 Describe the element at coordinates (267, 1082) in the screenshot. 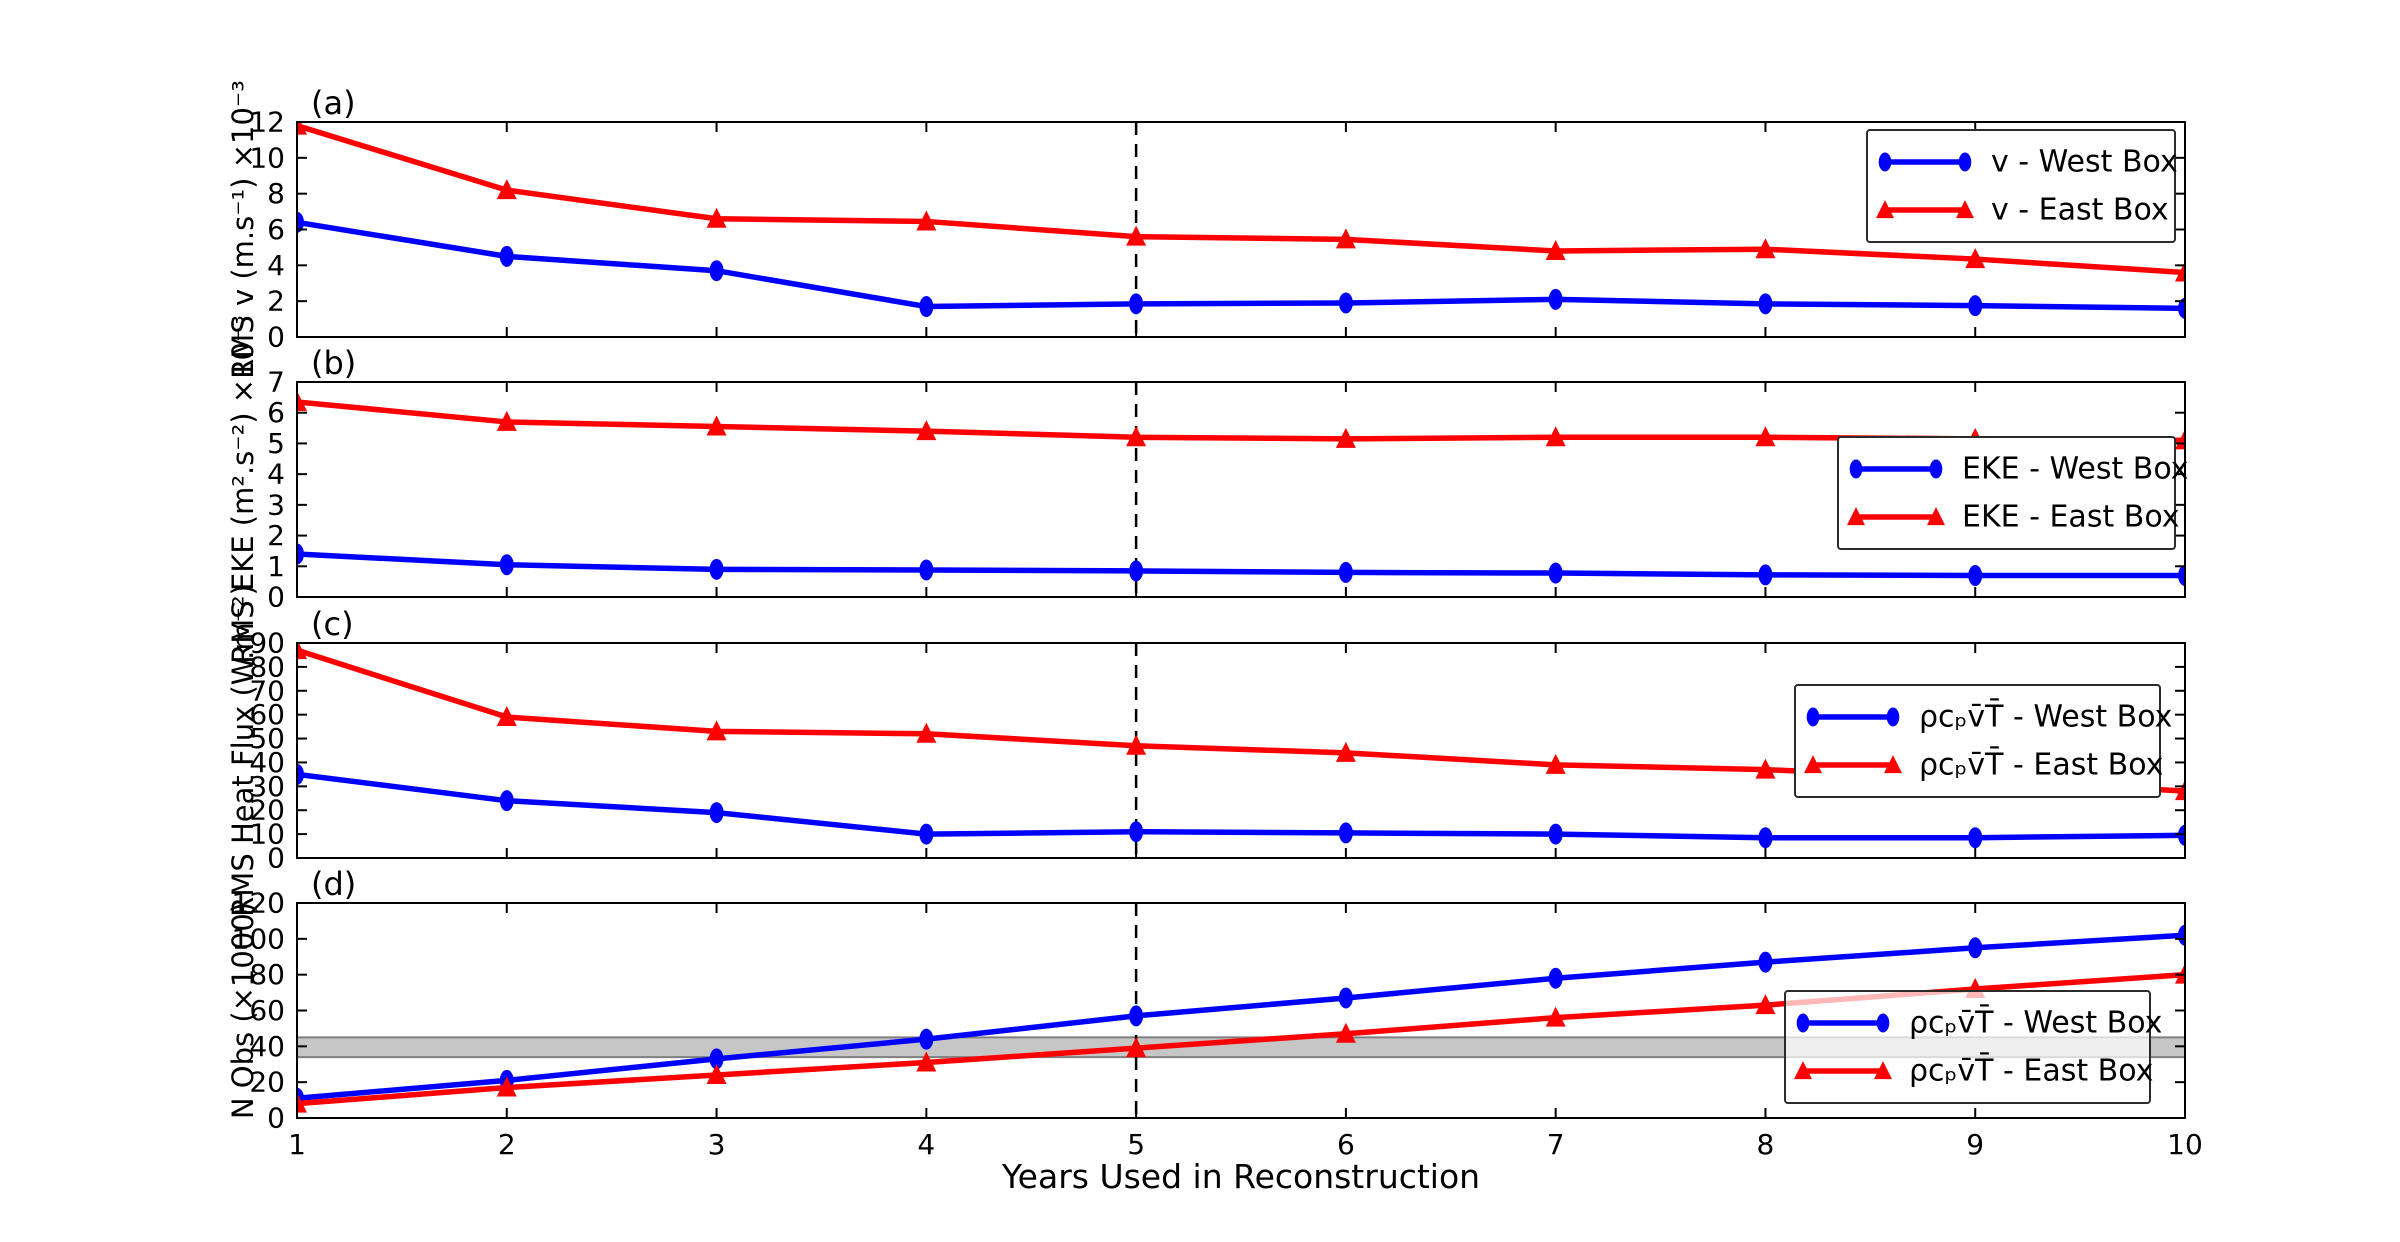

I see `y-tick-label: 20` at that location.